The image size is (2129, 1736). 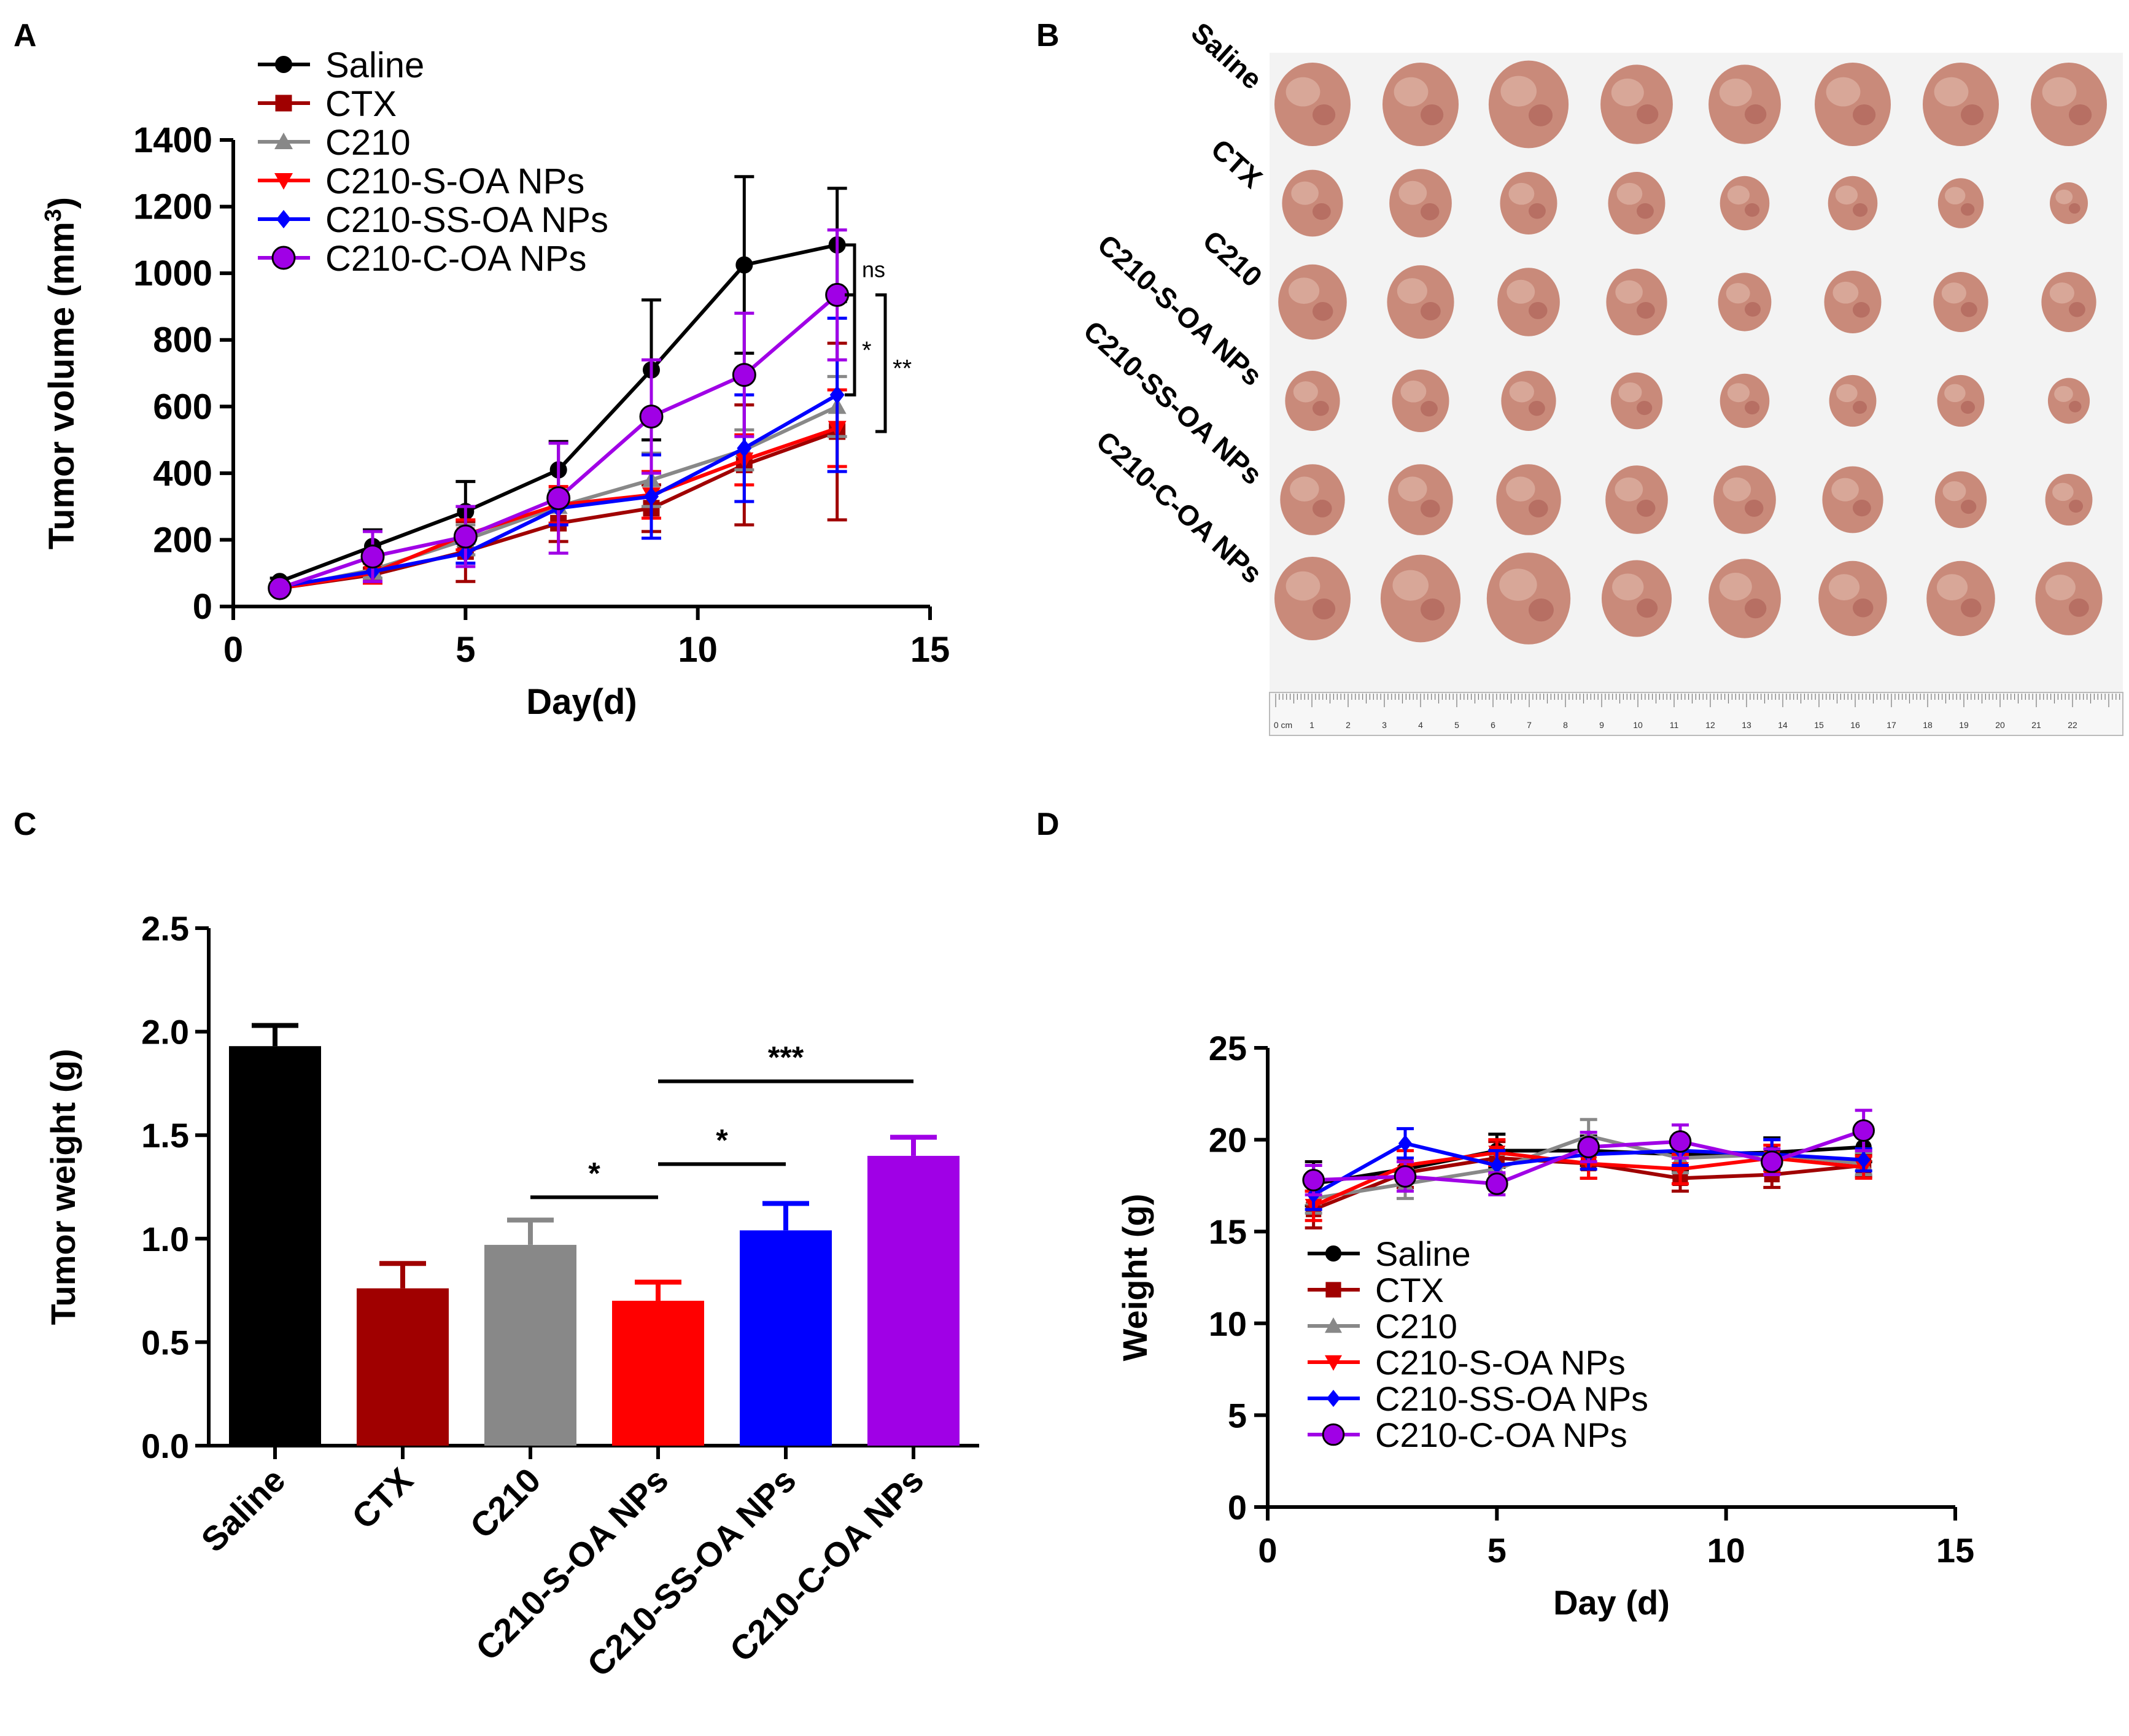 What do you see at coordinates (1172, 402) in the screenshot?
I see `photo-row-label: C210-SS-OA NPs` at bounding box center [1172, 402].